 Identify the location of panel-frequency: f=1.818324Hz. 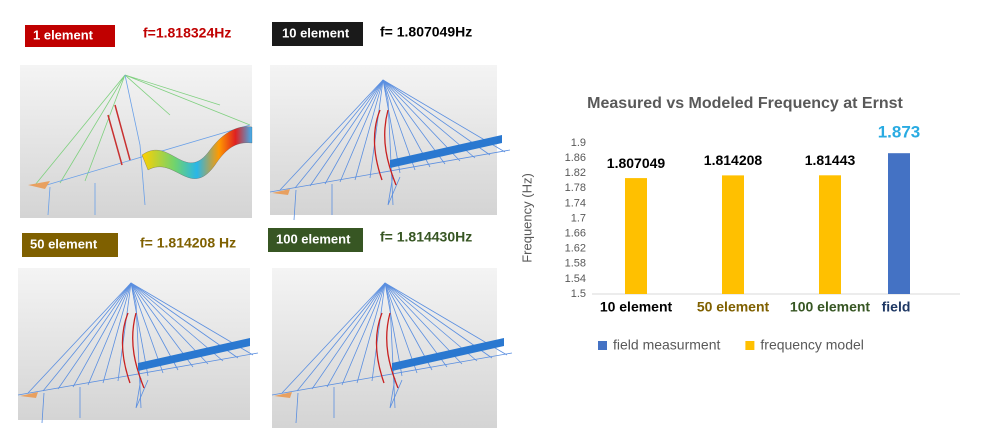
(187, 33).